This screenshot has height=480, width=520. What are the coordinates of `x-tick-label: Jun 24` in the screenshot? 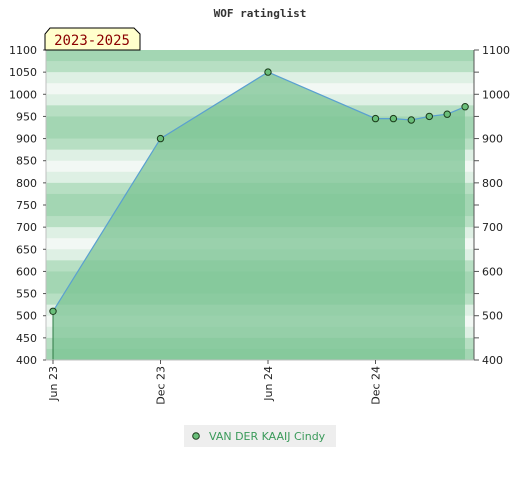 It's located at (268, 384).